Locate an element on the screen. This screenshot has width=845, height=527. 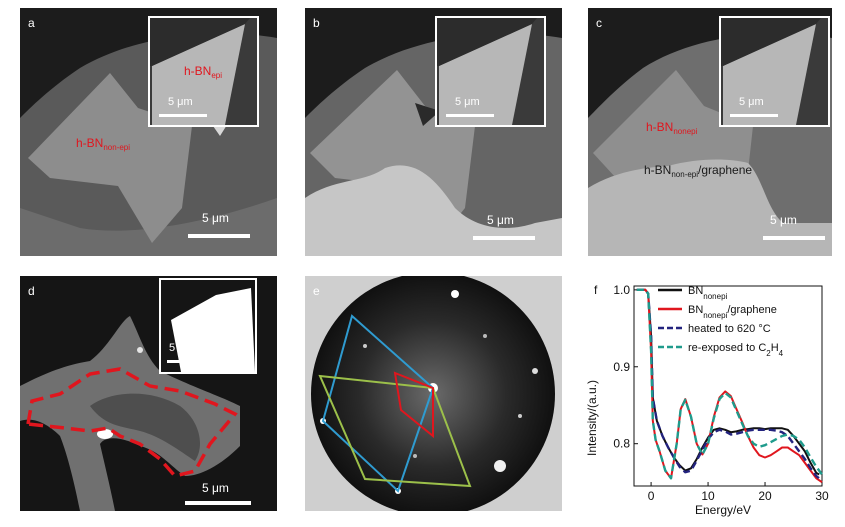
x-axis-label: Energy/eV is located at coordinates (723, 510).